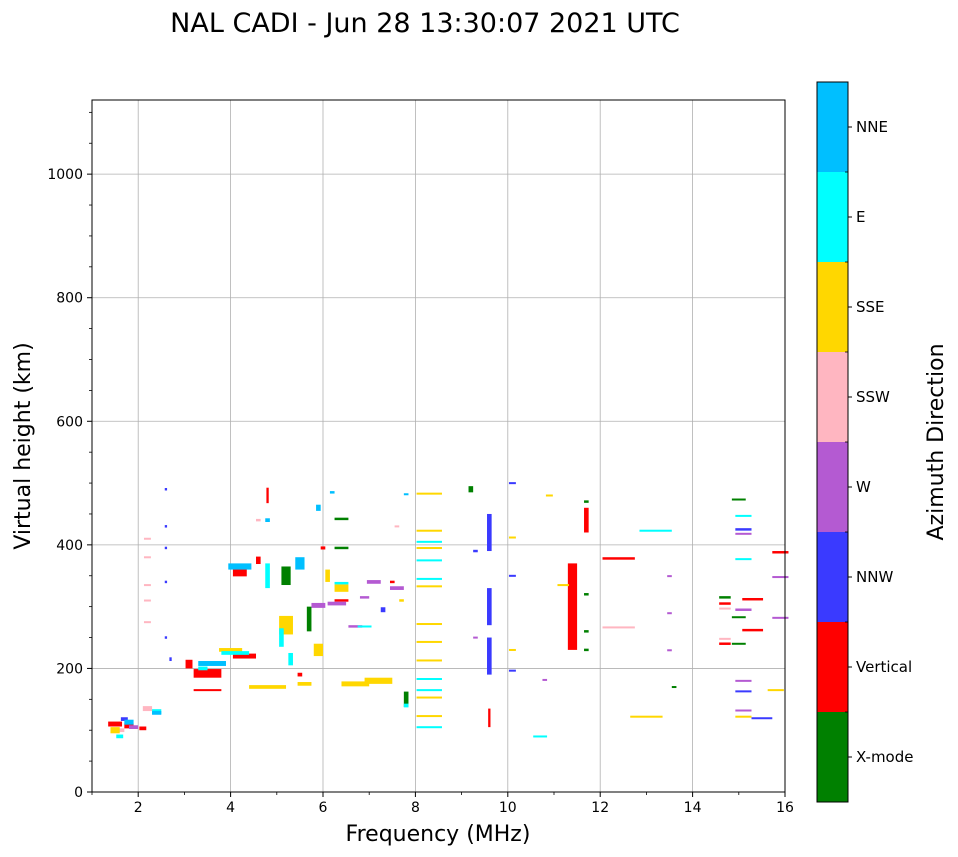 The width and height of the screenshot is (958, 857). Describe the element at coordinates (508, 808) in the screenshot. I see `x-tick-label: 10` at that location.